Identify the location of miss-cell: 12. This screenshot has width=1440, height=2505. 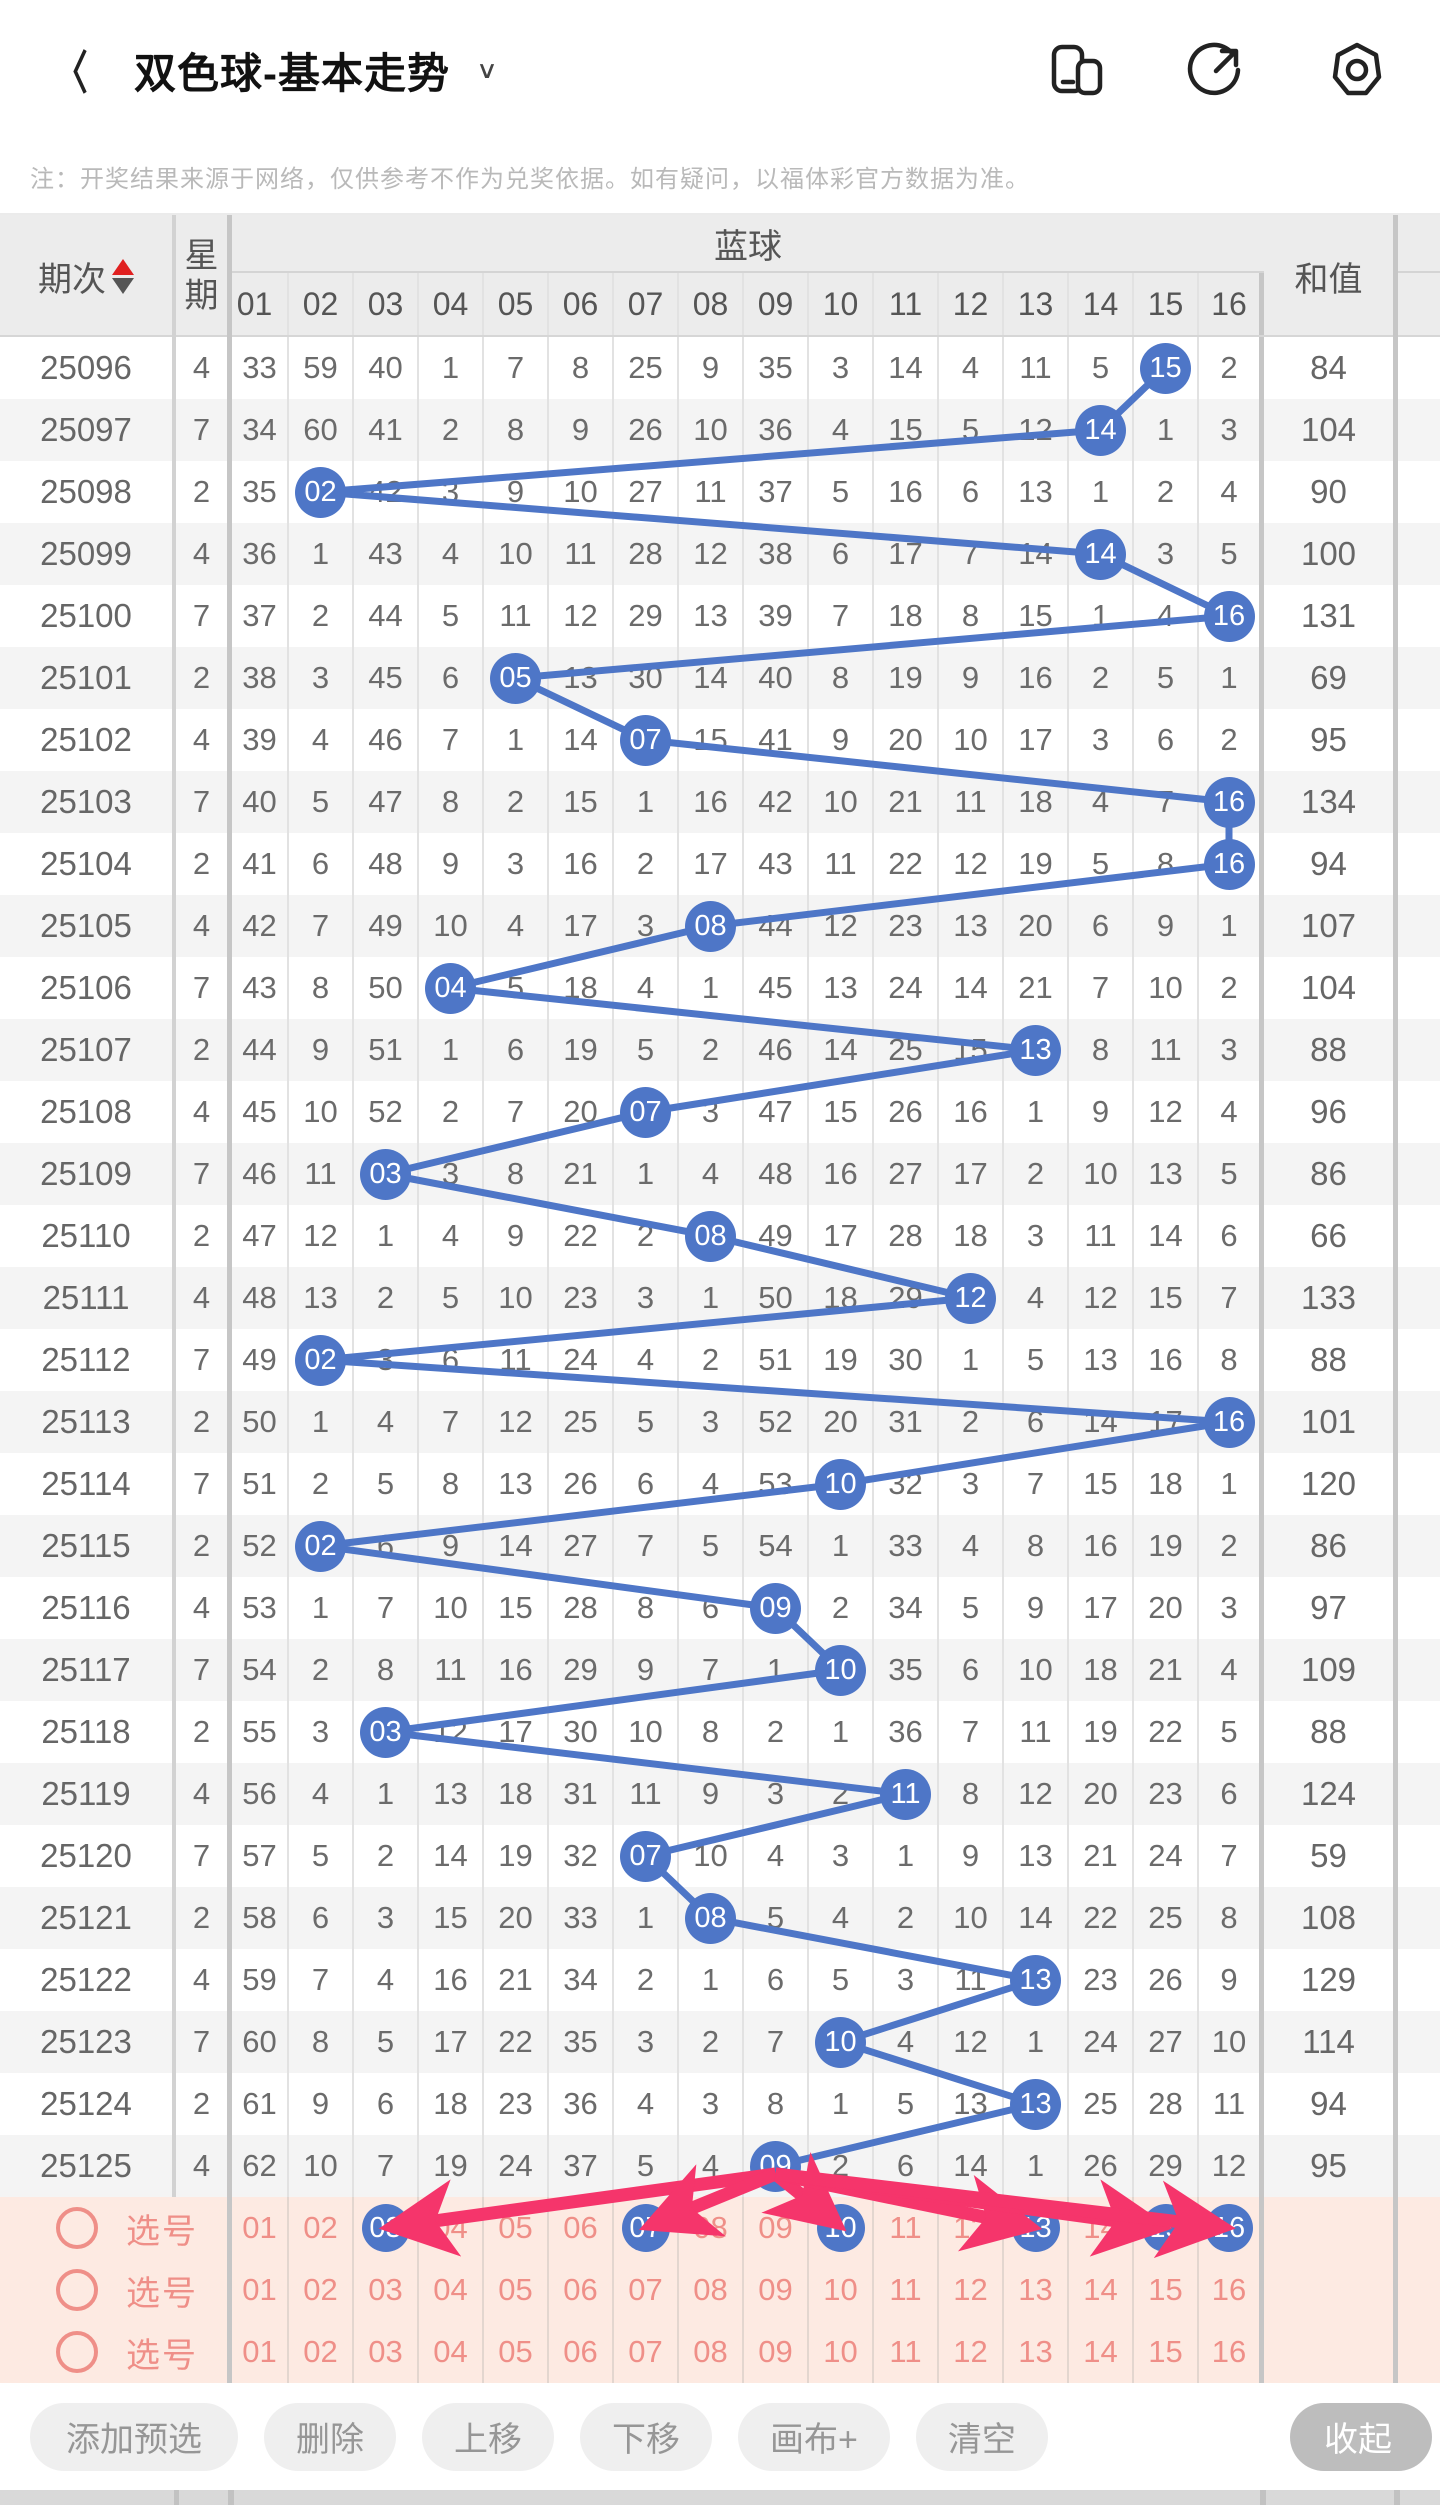
(971, 2042).